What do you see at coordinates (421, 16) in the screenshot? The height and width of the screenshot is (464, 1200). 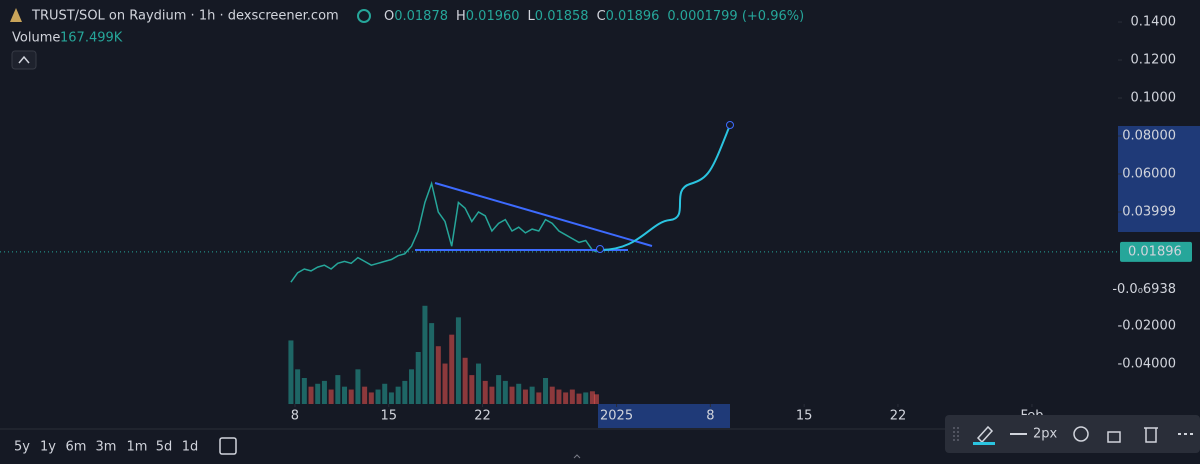 I see `ohlc-value: 0.01878` at bounding box center [421, 16].